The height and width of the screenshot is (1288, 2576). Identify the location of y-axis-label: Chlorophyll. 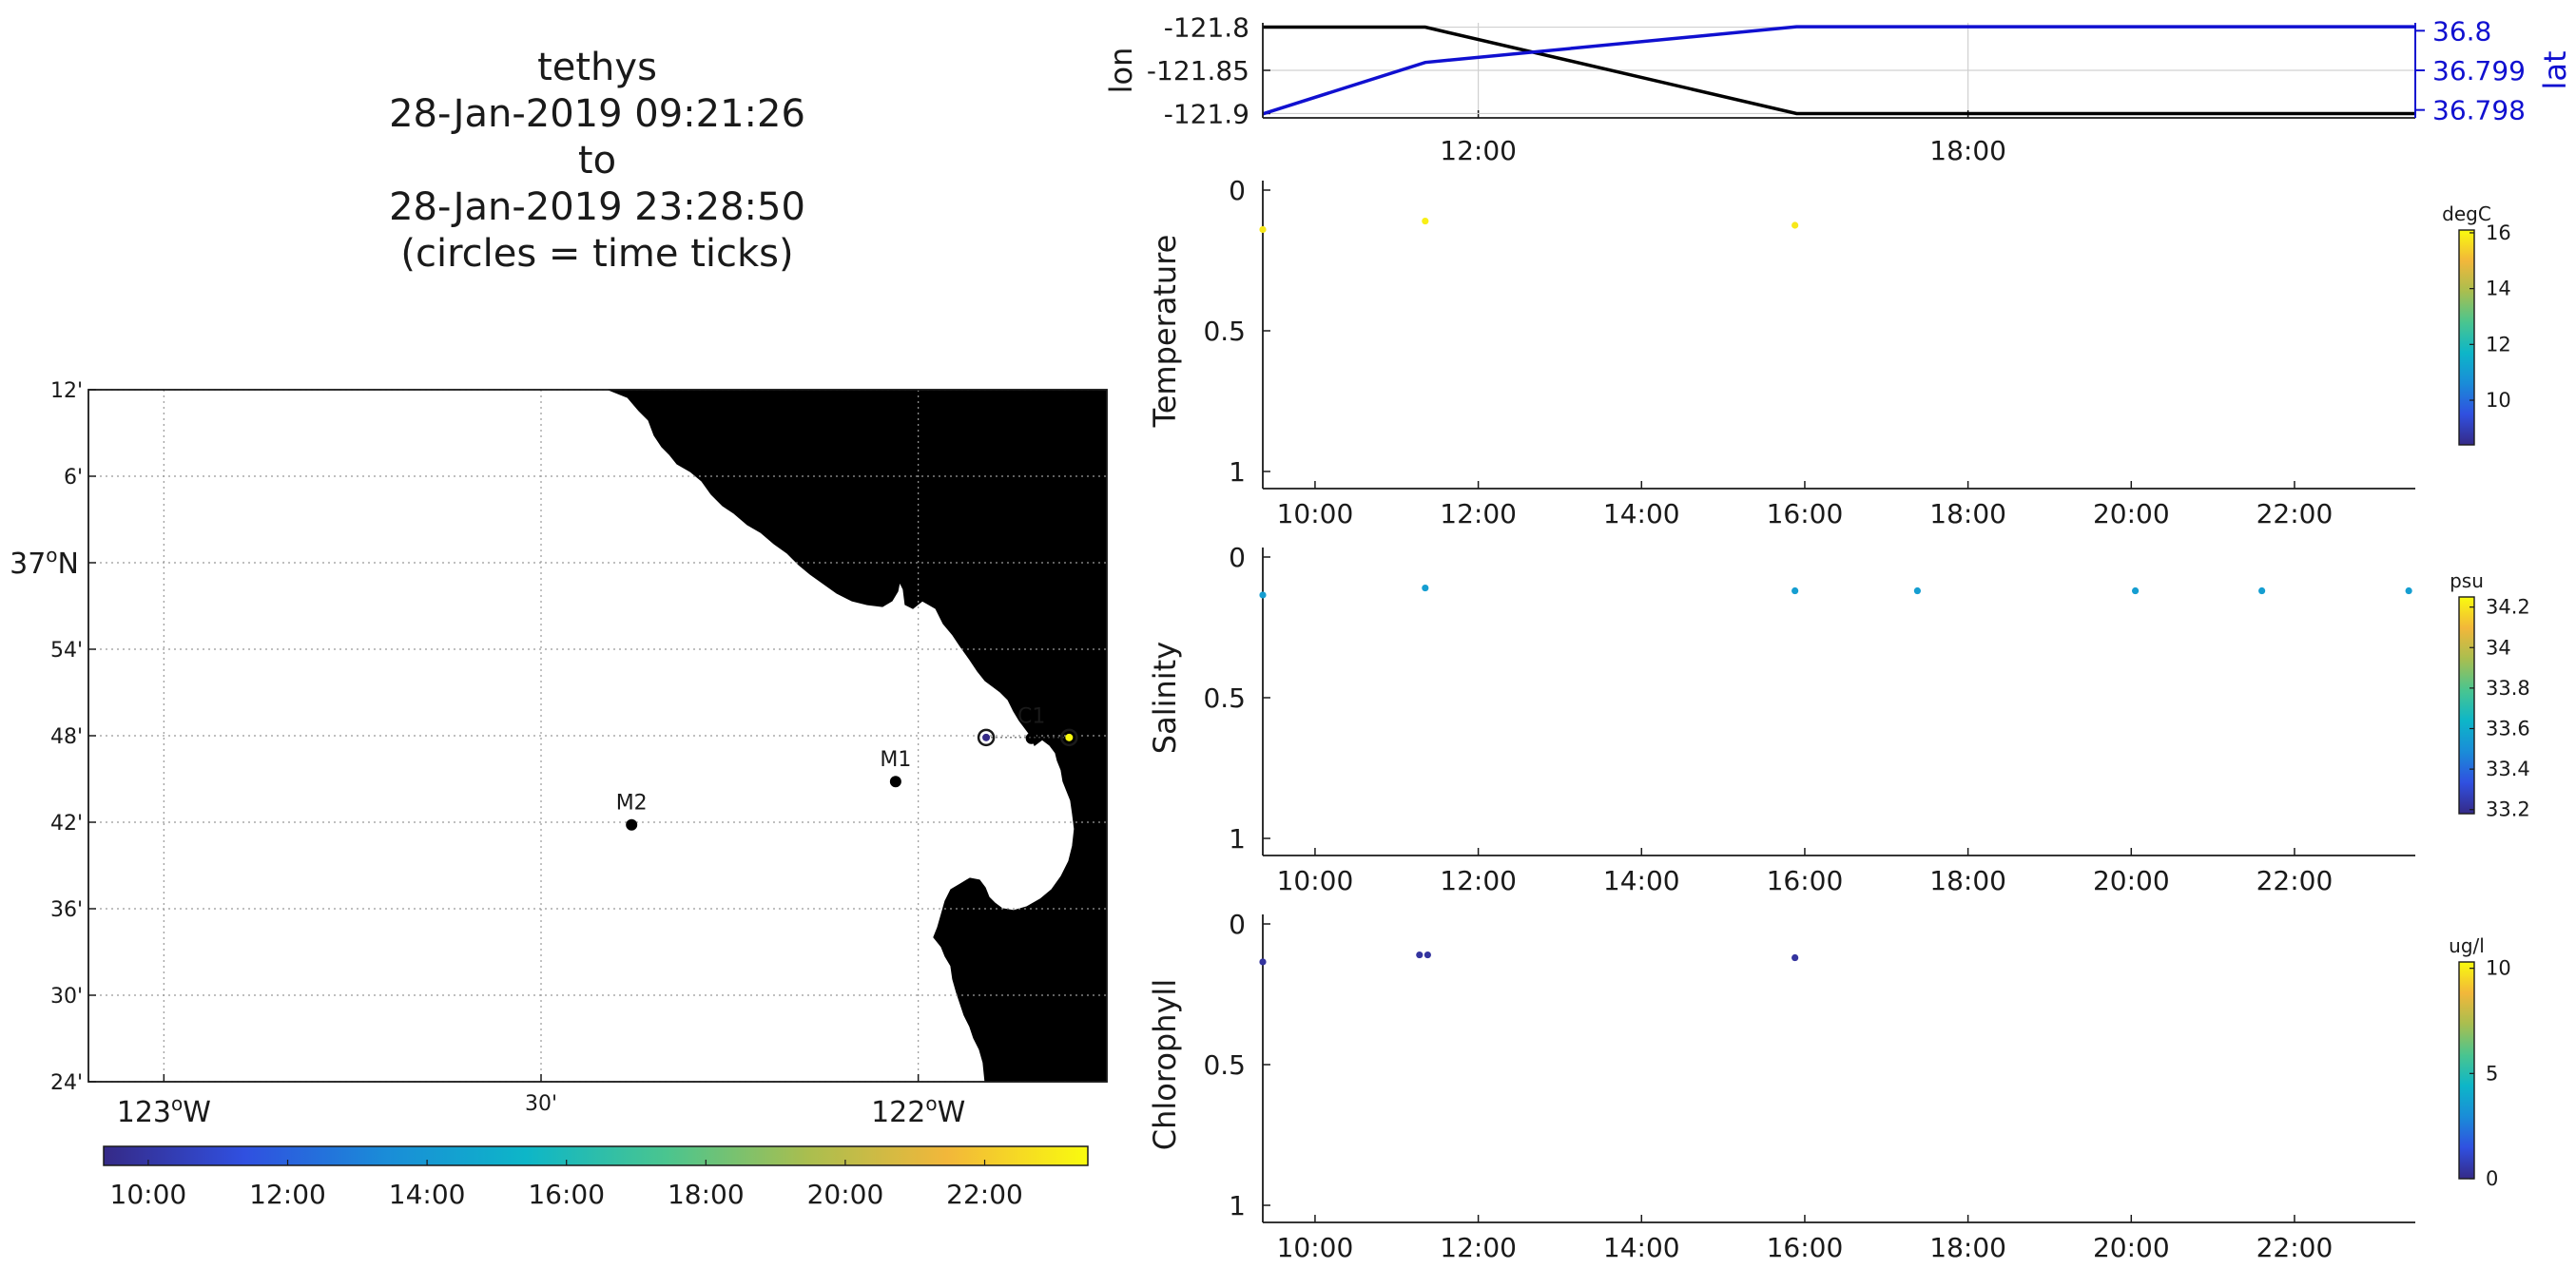
(1165, 1065).